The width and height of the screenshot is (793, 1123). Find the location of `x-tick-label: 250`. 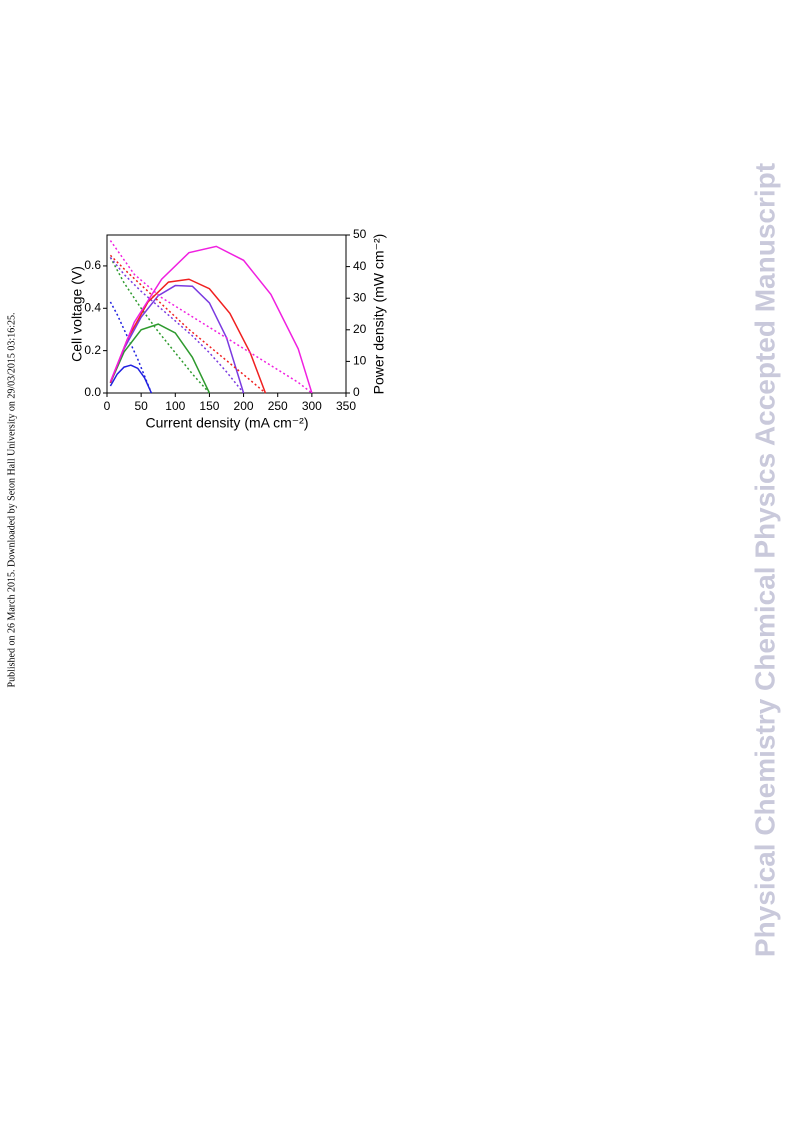

x-tick-label: 250 is located at coordinates (278, 406).